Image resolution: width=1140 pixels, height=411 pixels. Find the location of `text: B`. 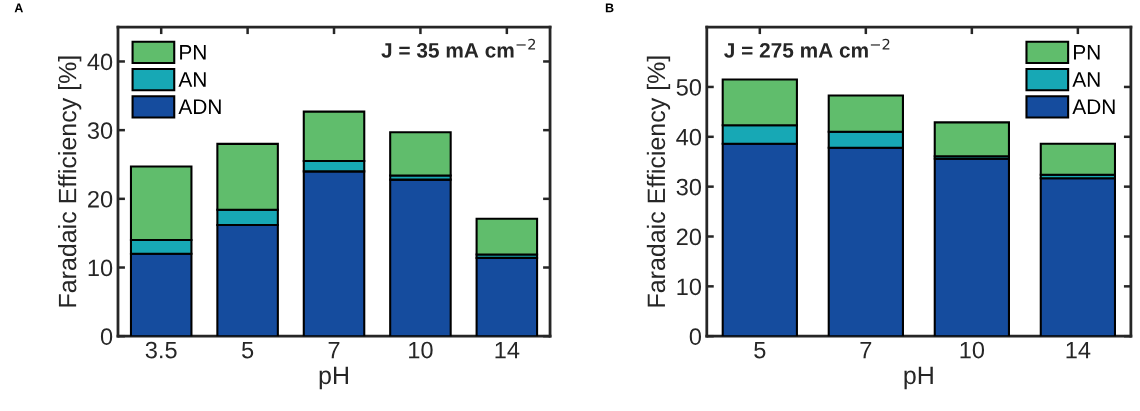

text: B is located at coordinates (609, 8).